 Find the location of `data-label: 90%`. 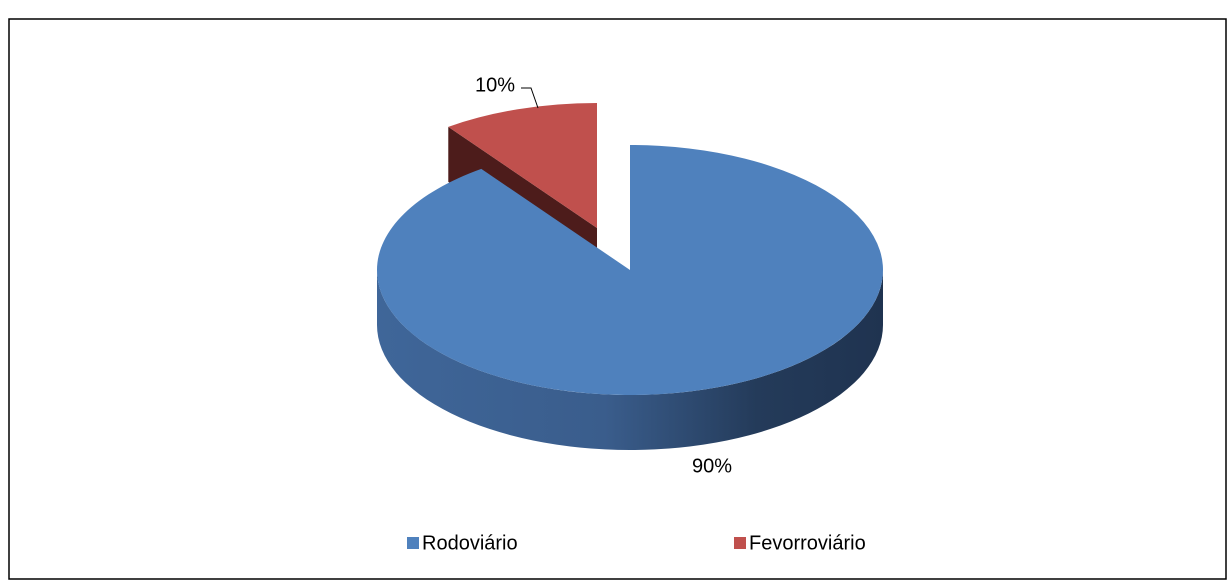

data-label: 90% is located at coordinates (712, 466).